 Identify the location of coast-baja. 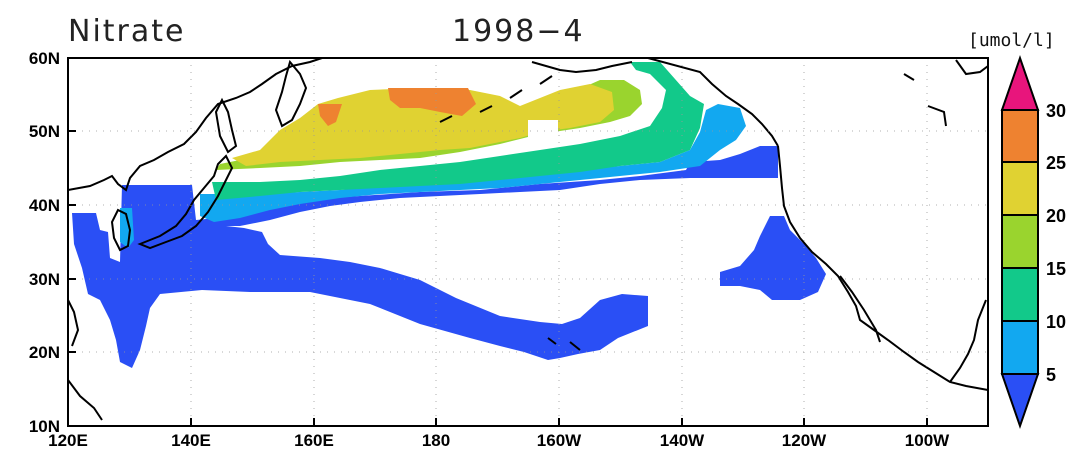
(860, 309).